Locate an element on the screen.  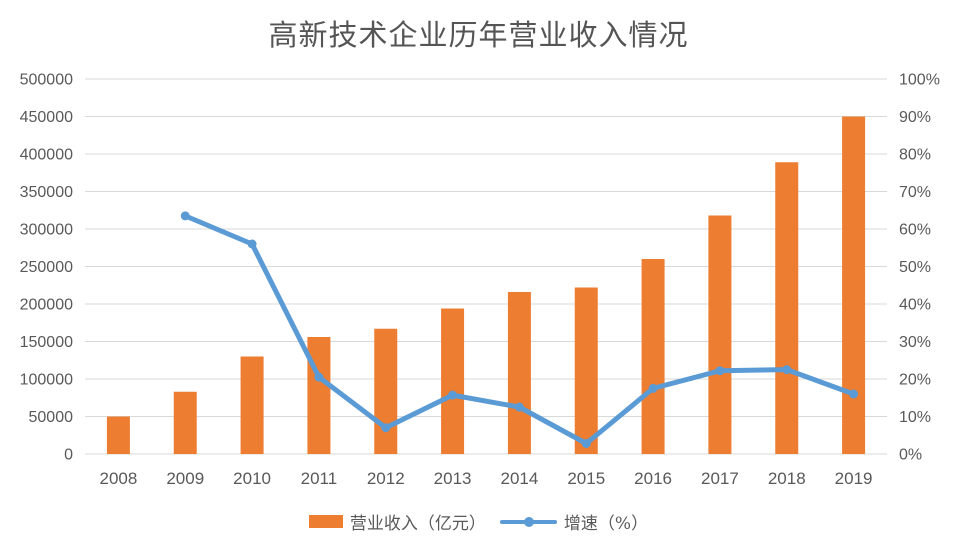
revenue-bar-2014 is located at coordinates (519, 373).